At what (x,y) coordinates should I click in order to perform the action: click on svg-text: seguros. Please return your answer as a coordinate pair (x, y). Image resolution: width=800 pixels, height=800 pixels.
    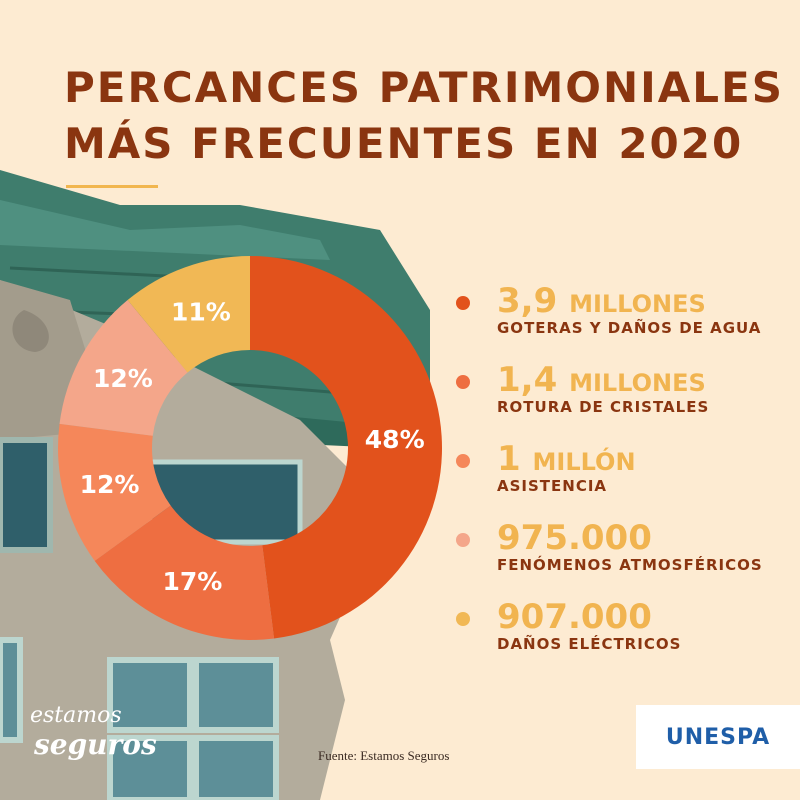
    Looking at the image, I should click on (95, 744).